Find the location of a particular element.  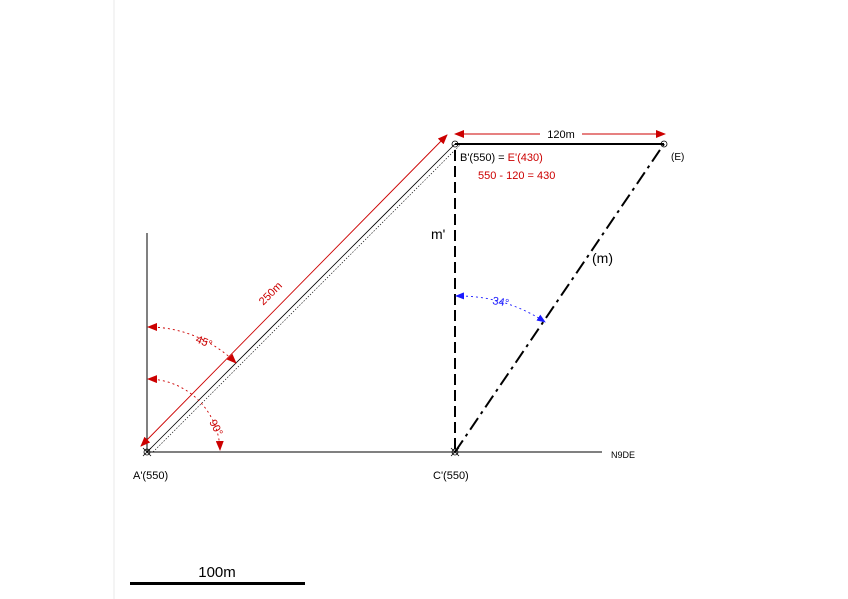

point-a-label: A'(550) is located at coordinates (150, 476).